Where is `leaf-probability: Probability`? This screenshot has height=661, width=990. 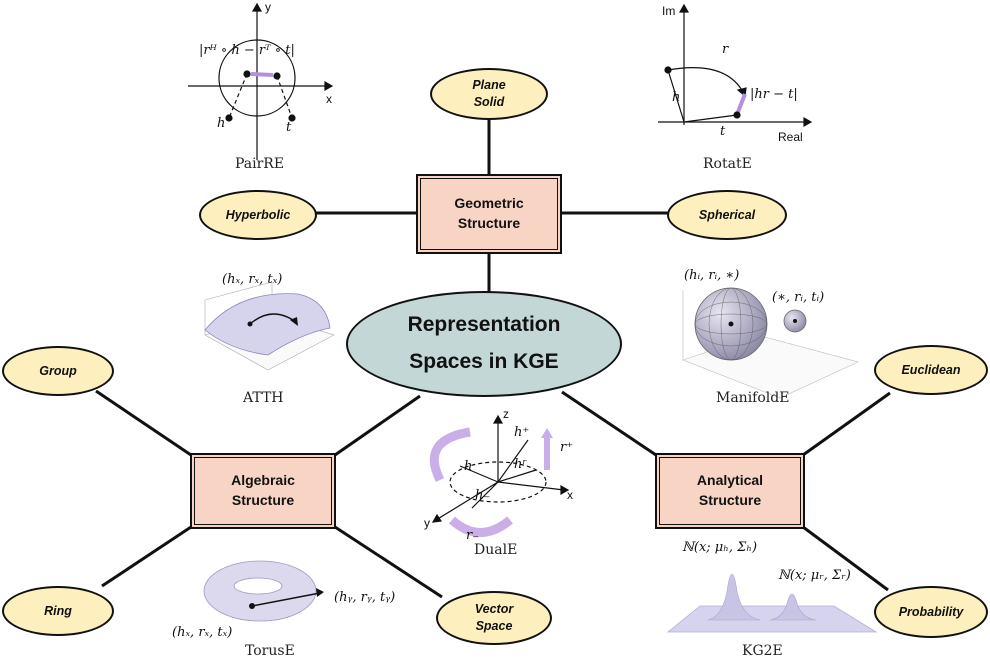
leaf-probability: Probability is located at coordinates (931, 612).